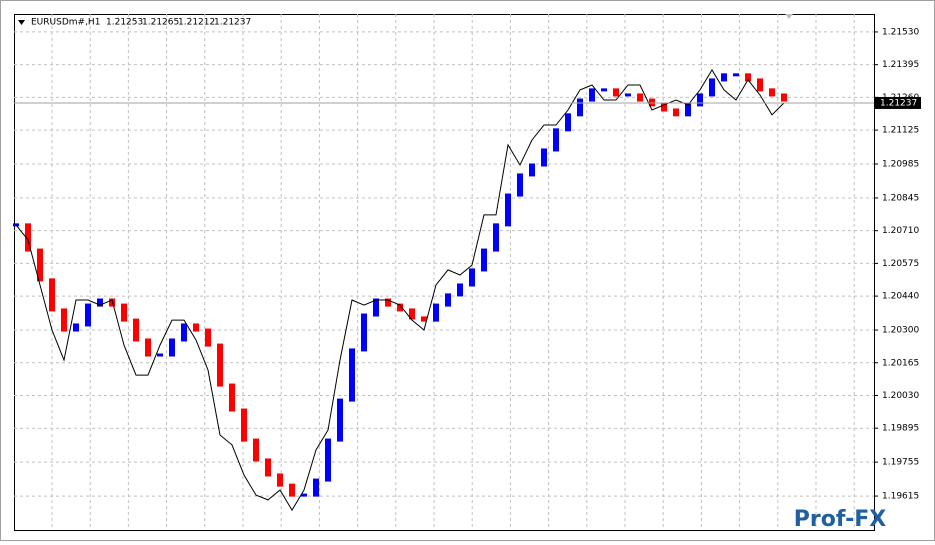  I want to click on y-tick-label: 1.20575, so click(900, 264).